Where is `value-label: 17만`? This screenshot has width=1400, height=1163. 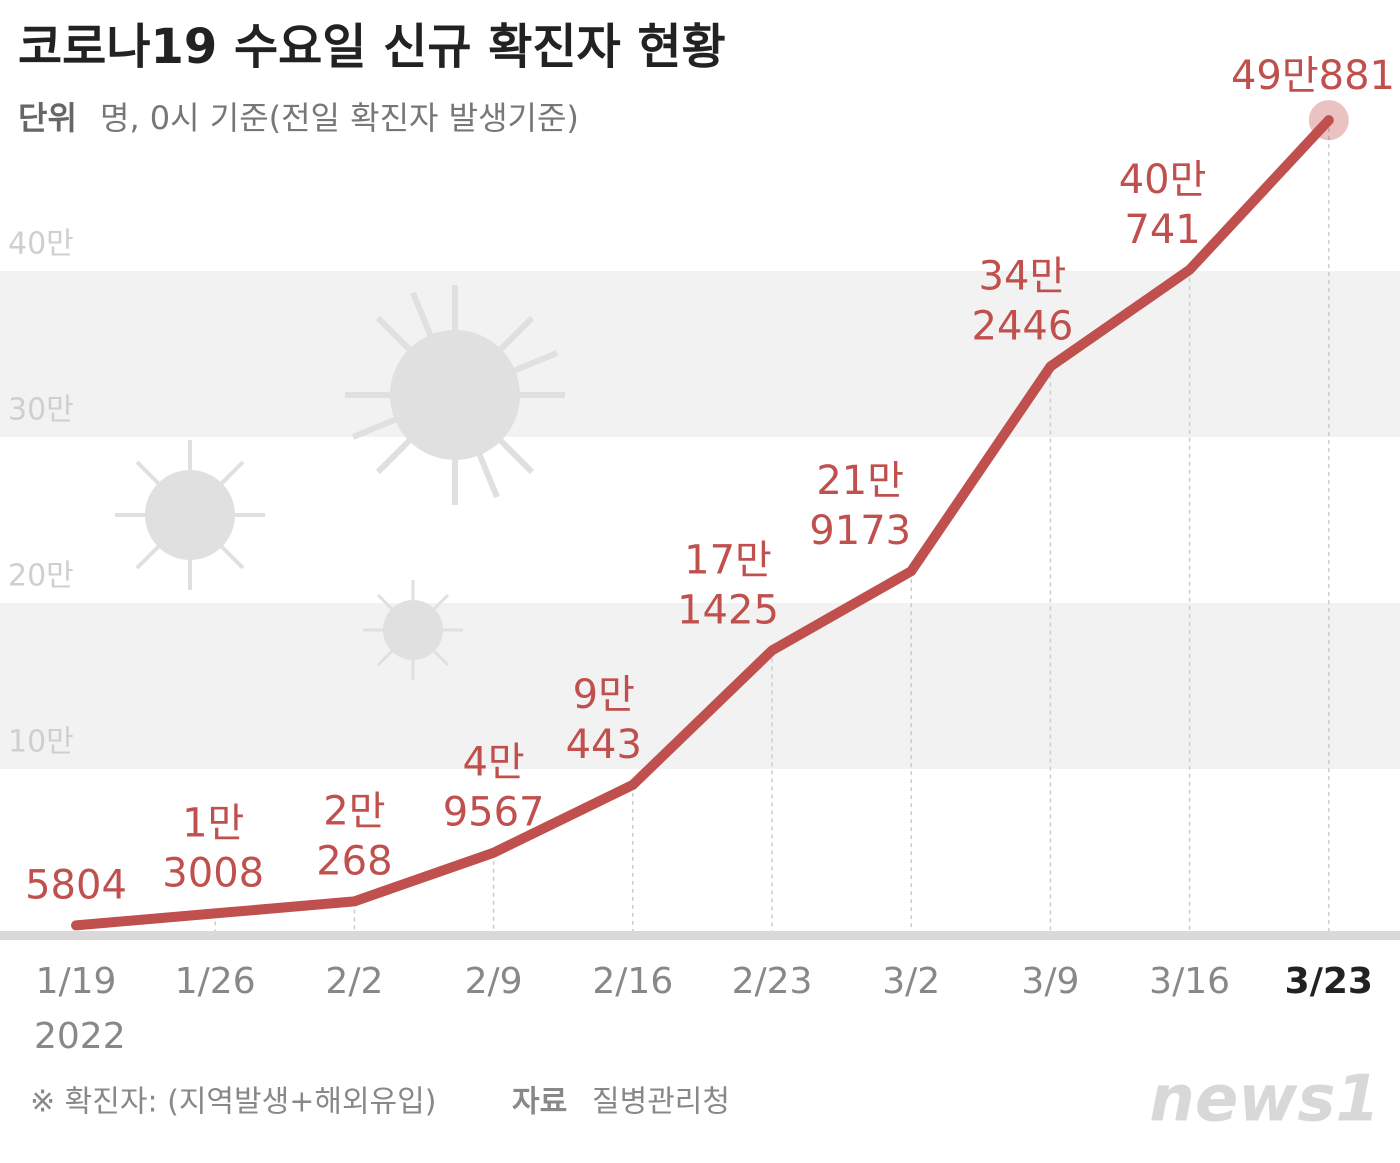
value-label: 17만 is located at coordinates (728, 560).